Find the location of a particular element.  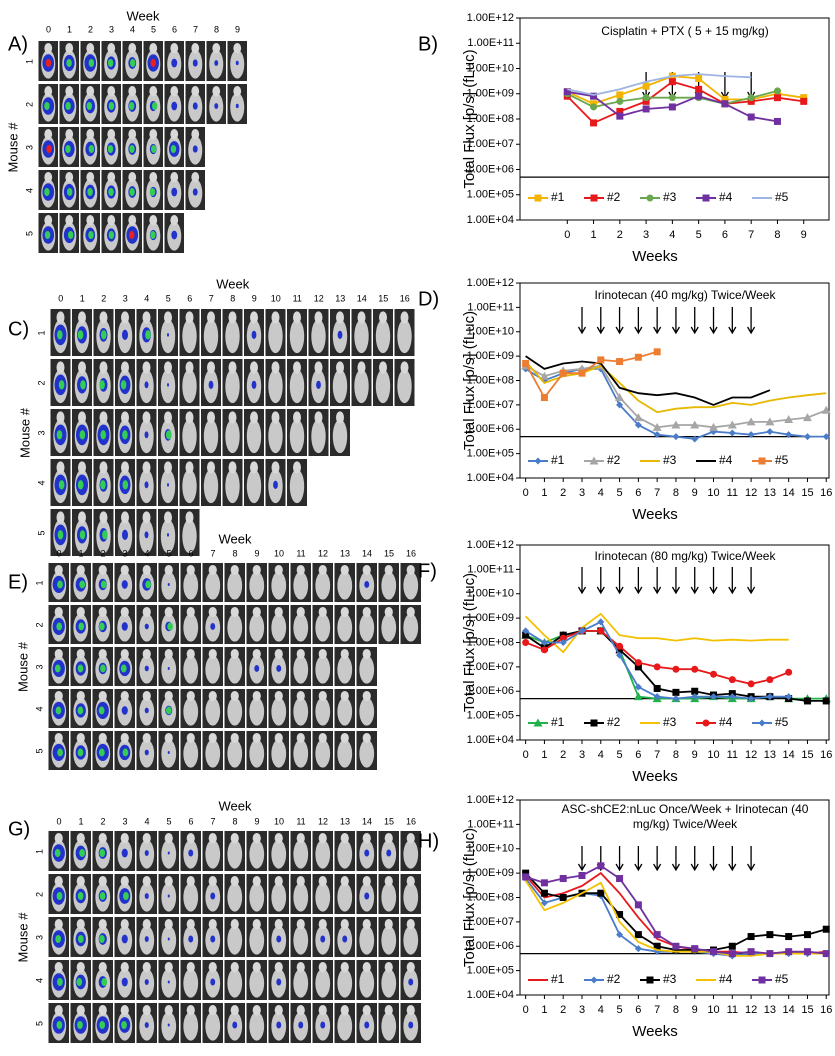

week-number: 1 is located at coordinates (82, 298).